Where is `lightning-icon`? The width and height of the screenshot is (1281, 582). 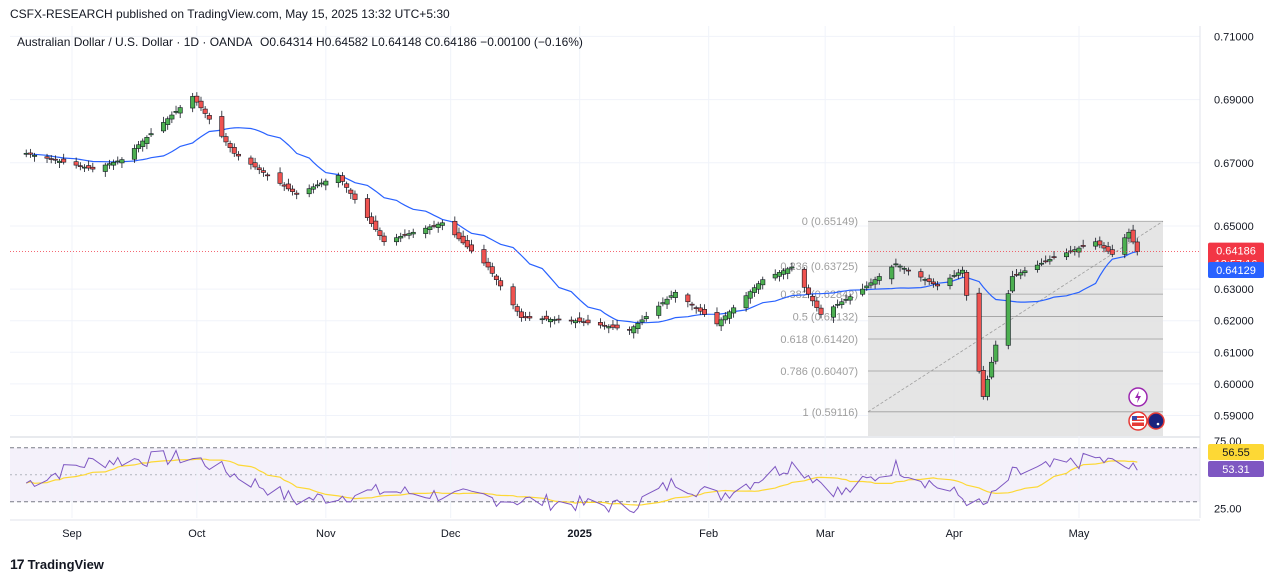
lightning-icon is located at coordinates (1138, 397).